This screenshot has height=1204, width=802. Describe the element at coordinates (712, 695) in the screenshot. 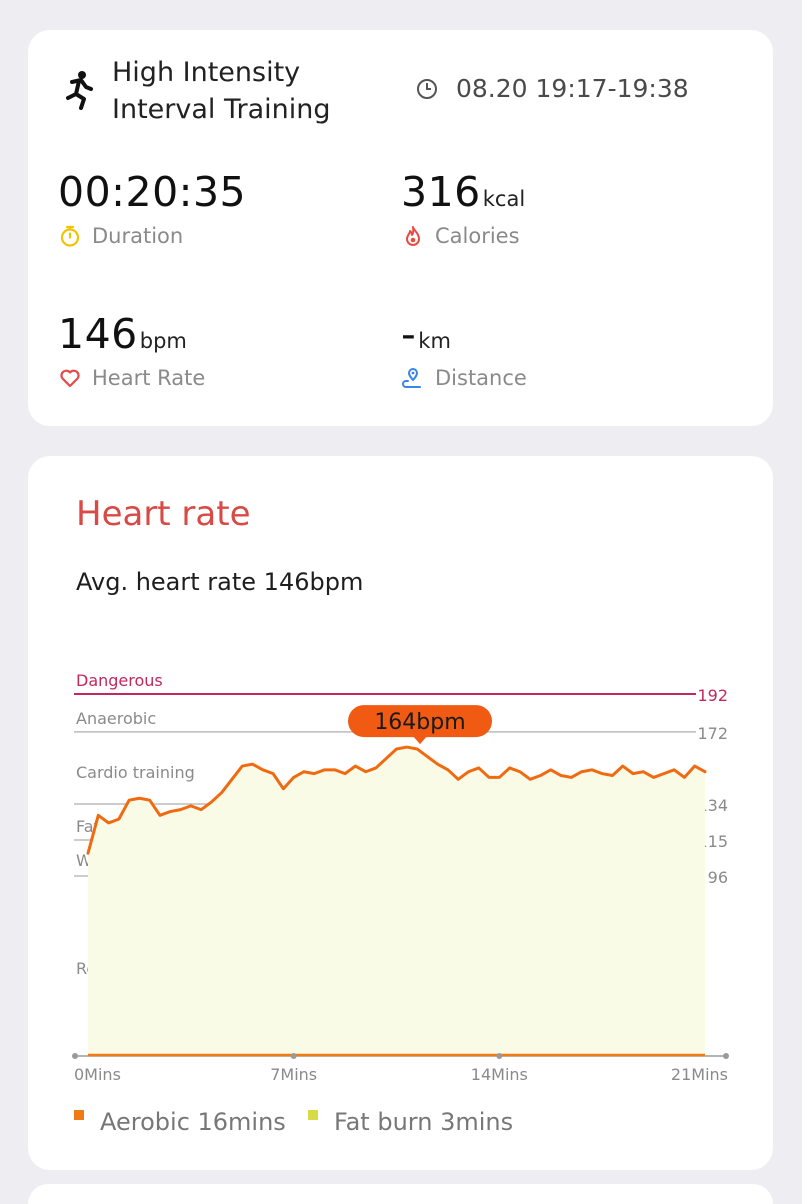

I see `zone-threshold-dangerous: 192` at that location.